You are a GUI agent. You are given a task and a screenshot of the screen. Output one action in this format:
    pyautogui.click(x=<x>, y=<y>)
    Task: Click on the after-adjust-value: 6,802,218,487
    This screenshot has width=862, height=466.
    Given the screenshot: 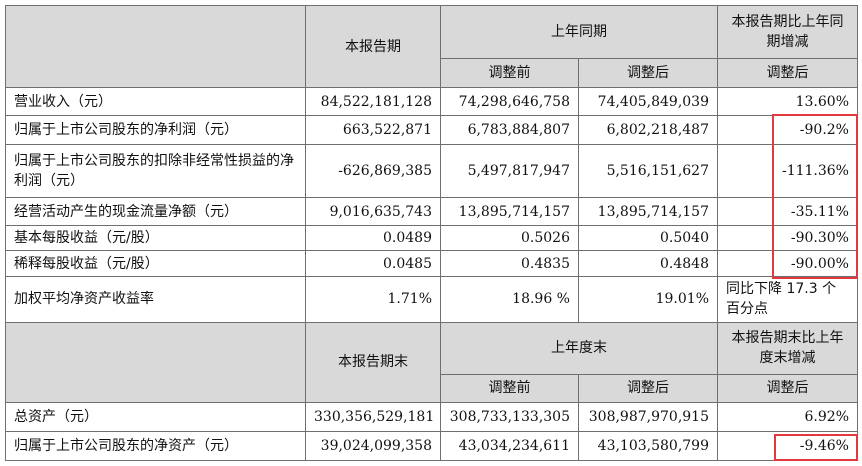 What is the action you would take?
    pyautogui.click(x=648, y=130)
    